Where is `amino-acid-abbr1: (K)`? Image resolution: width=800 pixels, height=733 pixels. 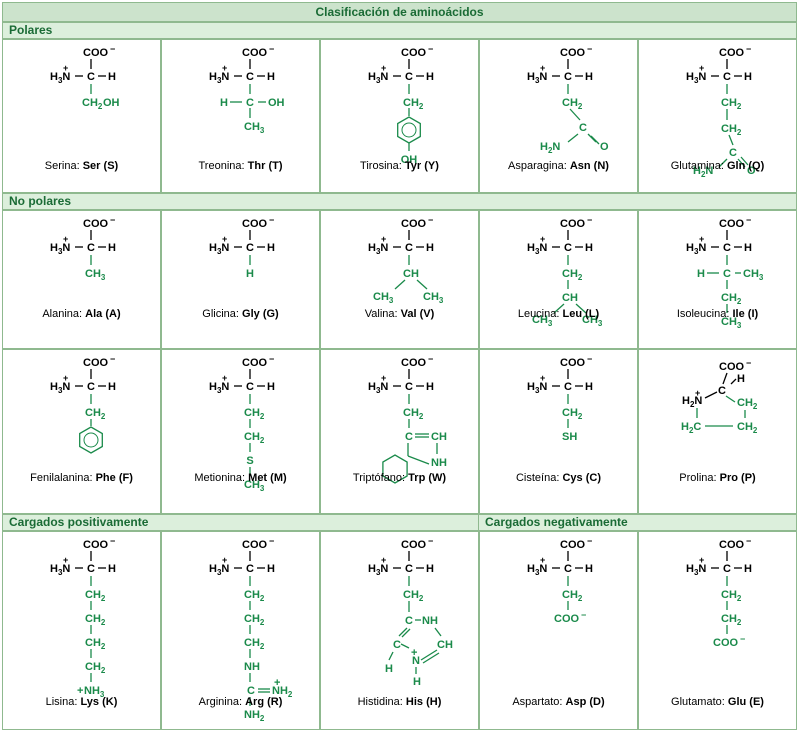 amino-acid-abbr1: (K) is located at coordinates (110, 702).